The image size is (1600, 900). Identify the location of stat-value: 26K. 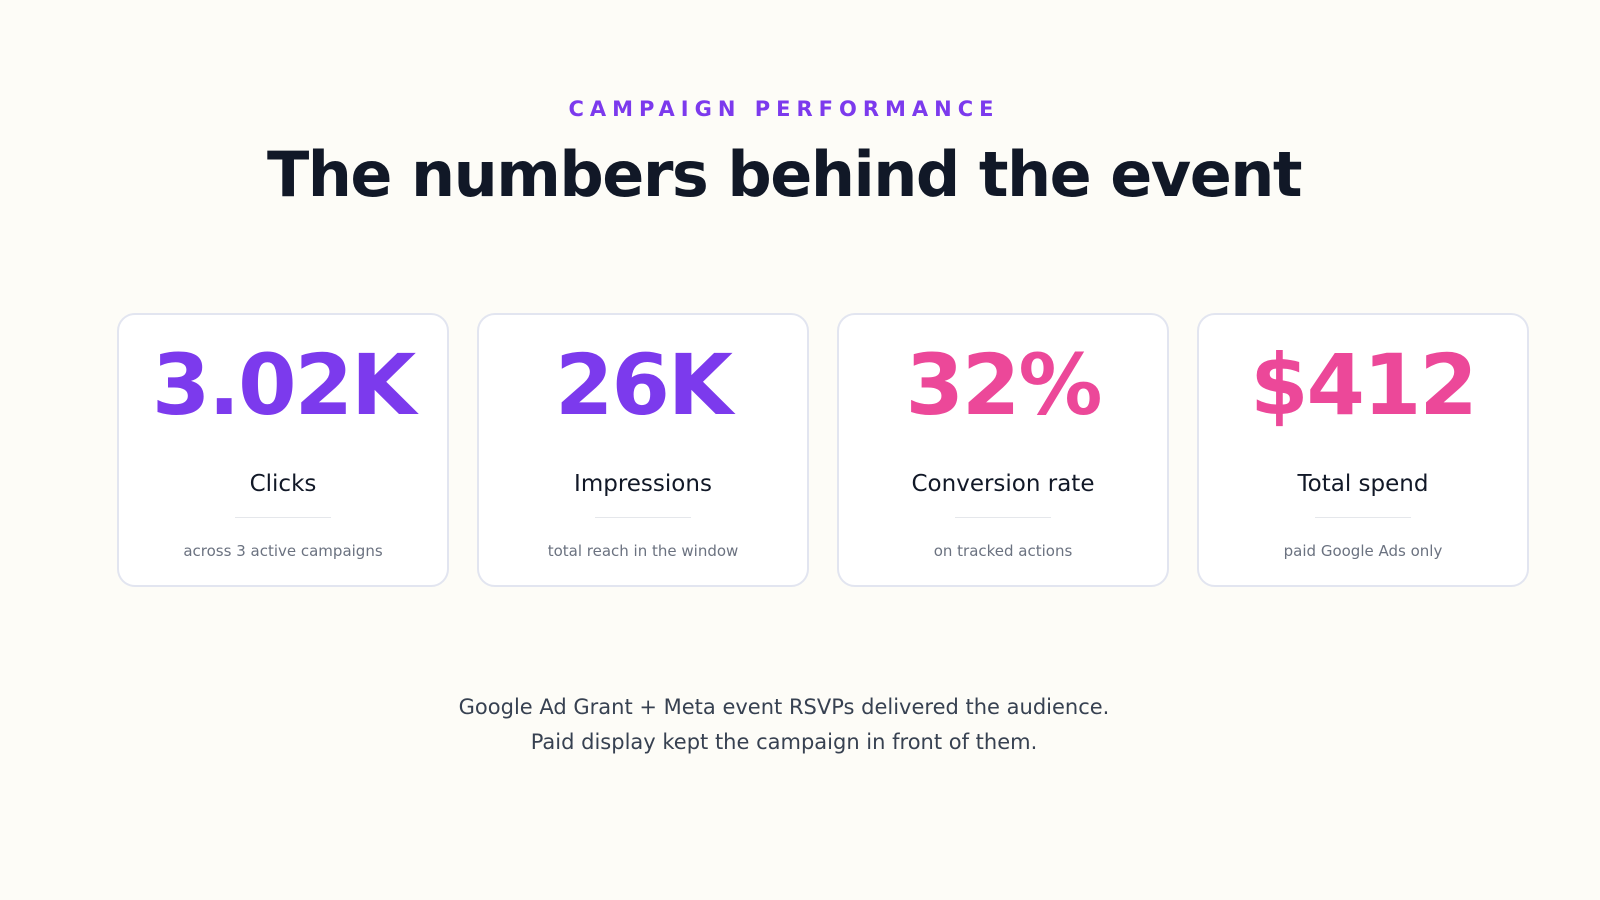
(644, 385).